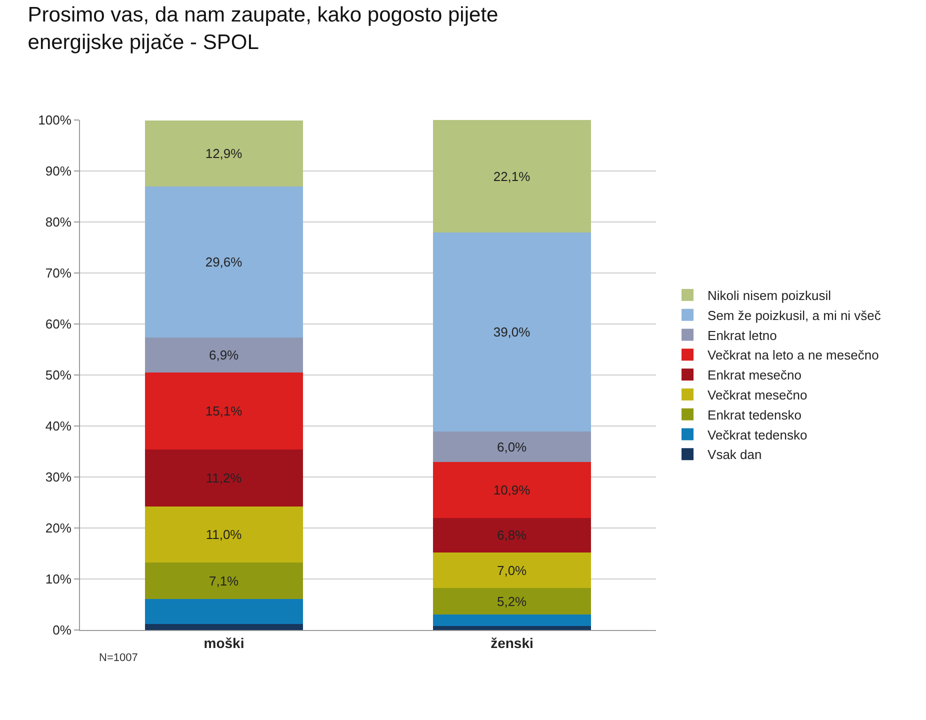  I want to click on data-label: 15,1%, so click(224, 410).